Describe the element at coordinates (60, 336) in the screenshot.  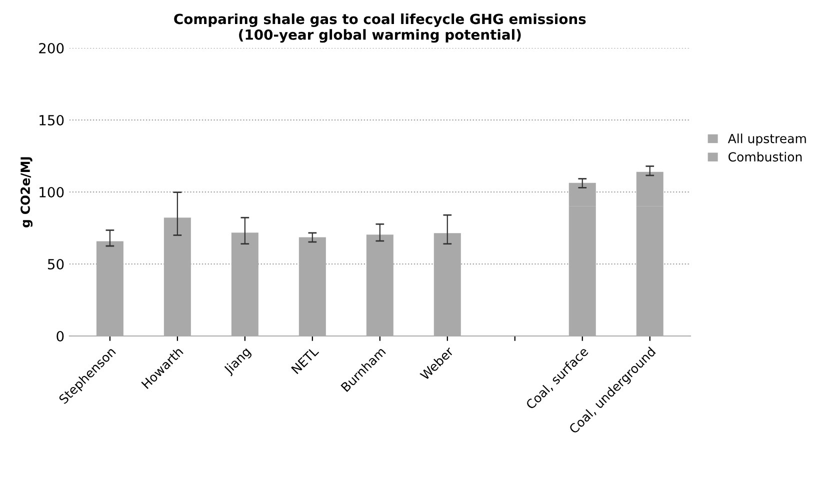
I see `y-tick-label: 0` at that location.